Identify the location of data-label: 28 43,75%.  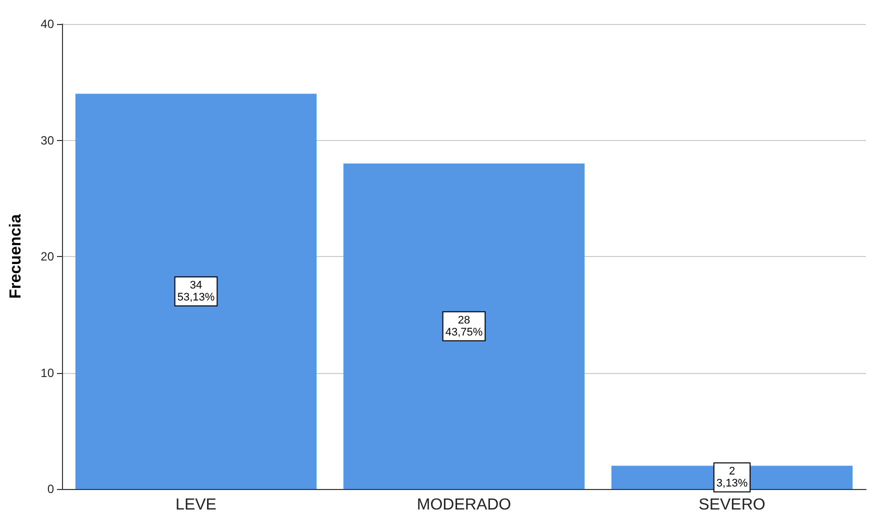
(464, 326).